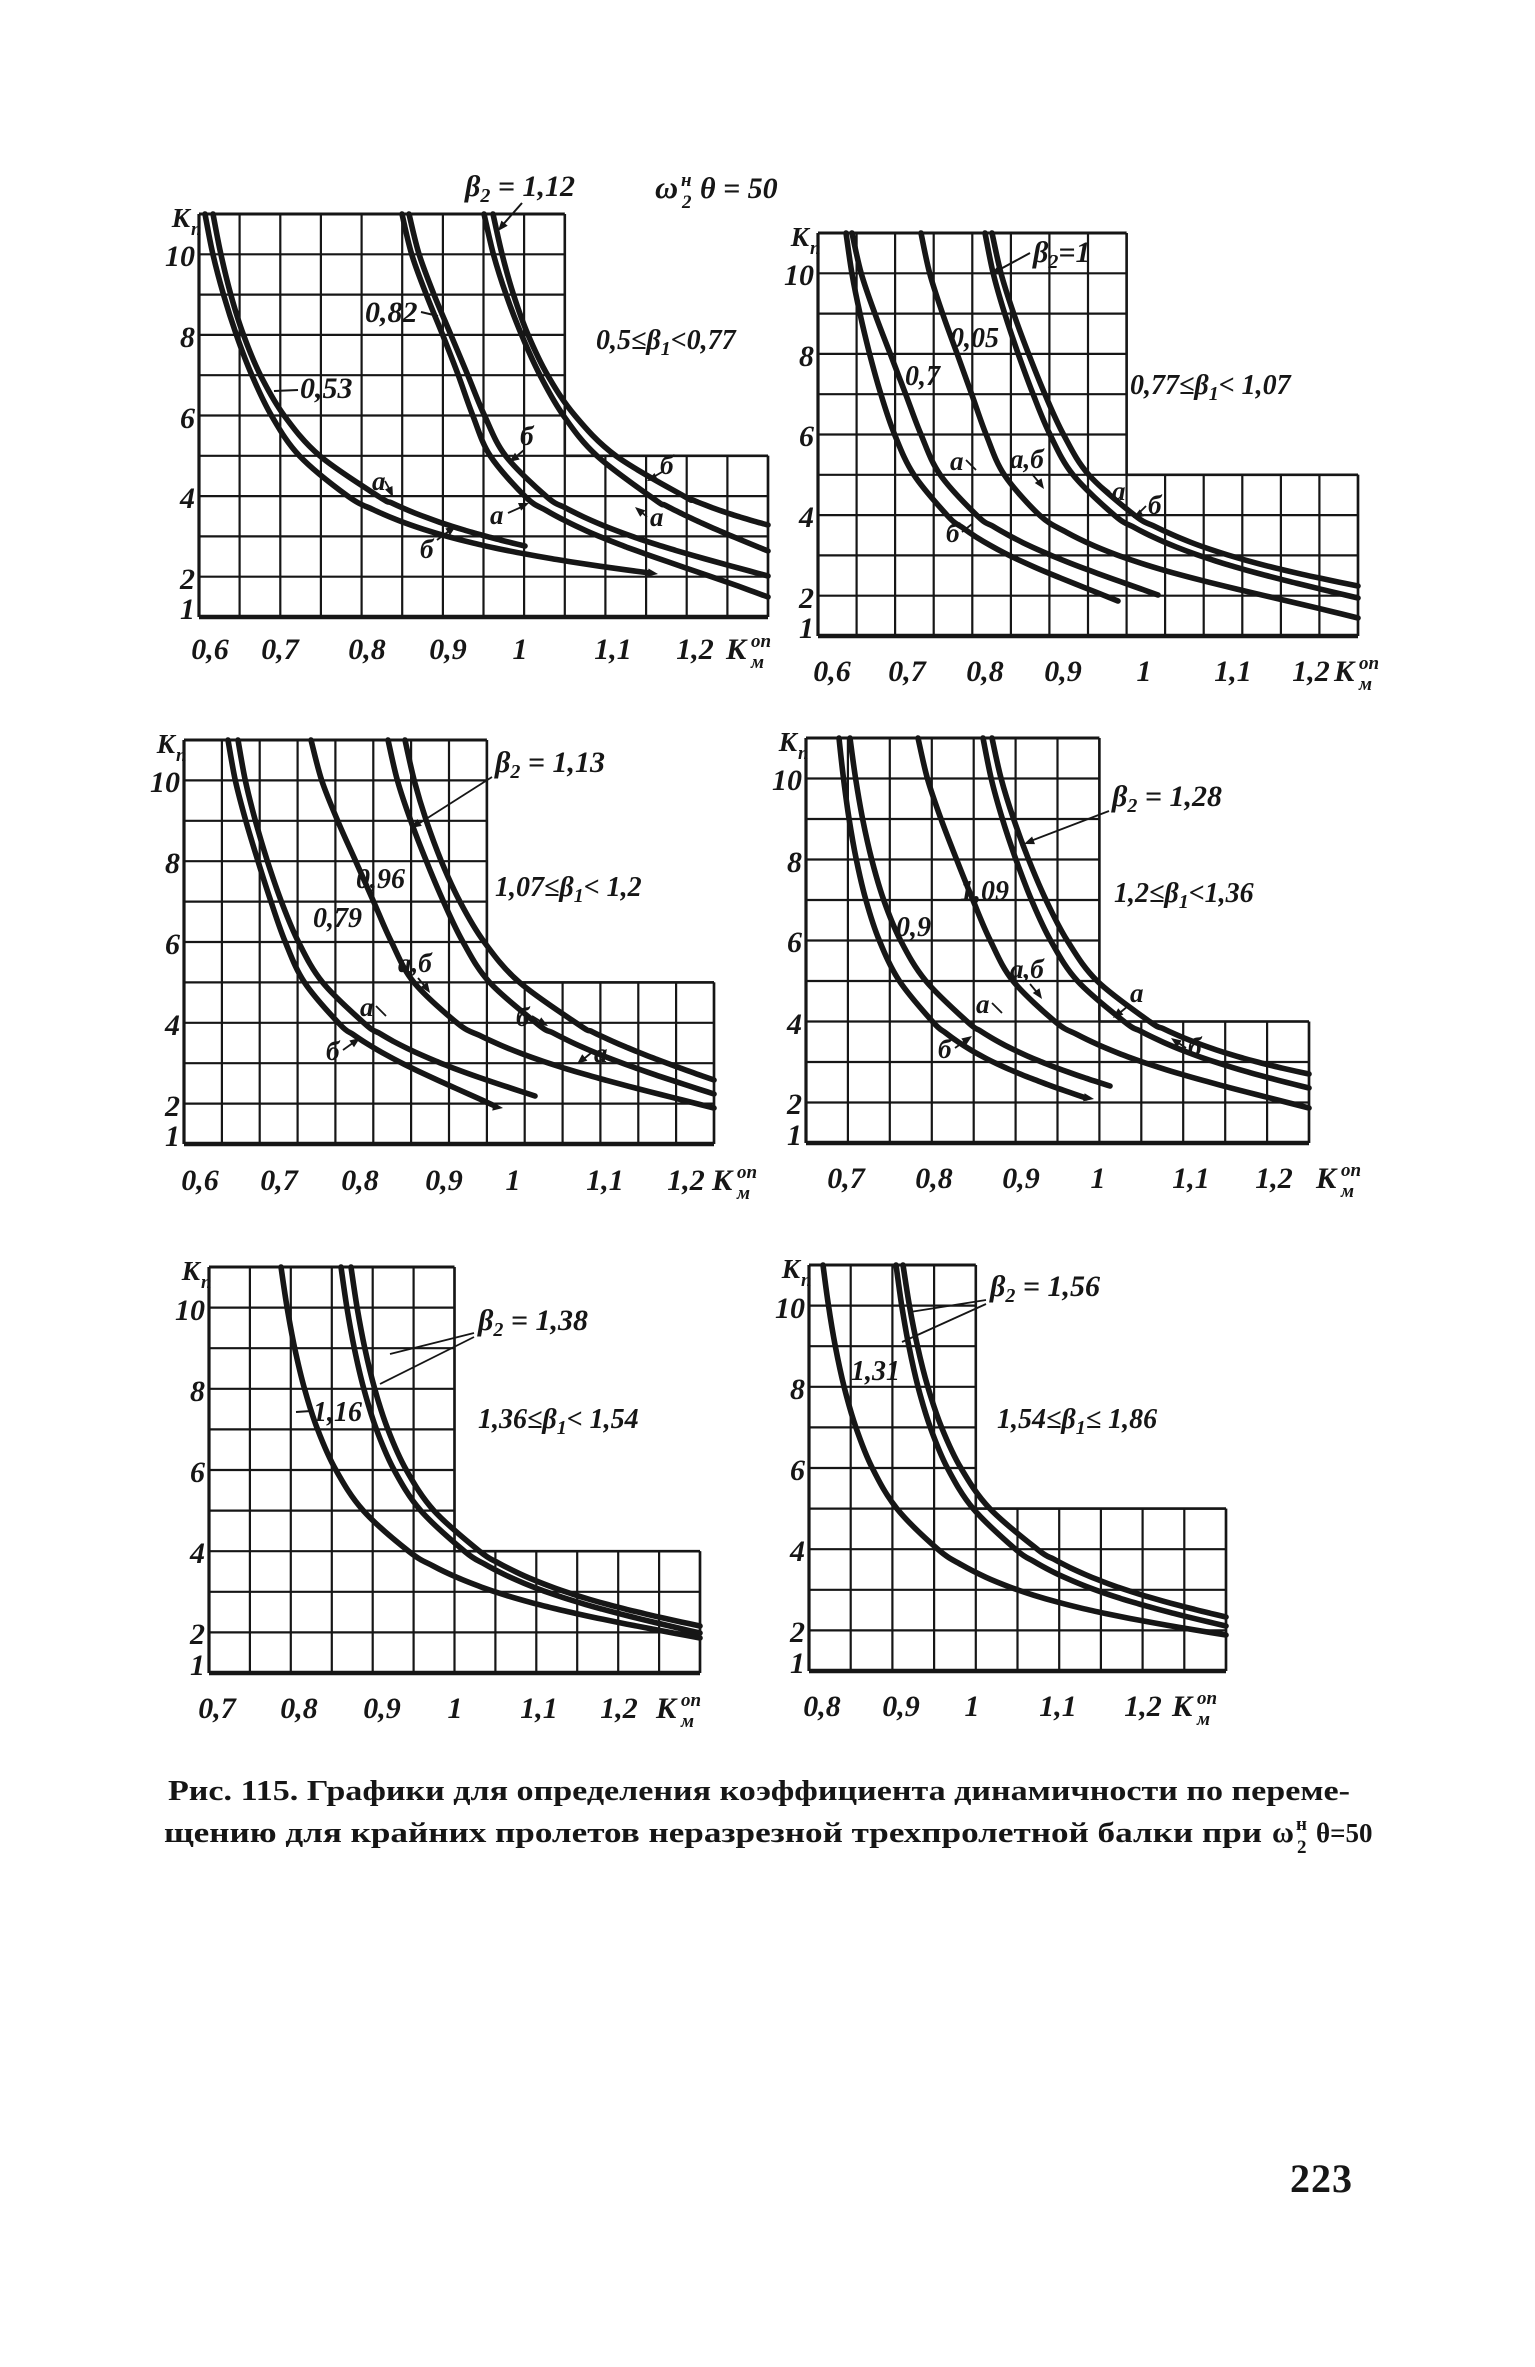 This screenshot has width=1535, height=2367. Describe the element at coordinates (568, 889) in the screenshot. I see `svg-text: 1,07≤β1< 1,2` at that location.